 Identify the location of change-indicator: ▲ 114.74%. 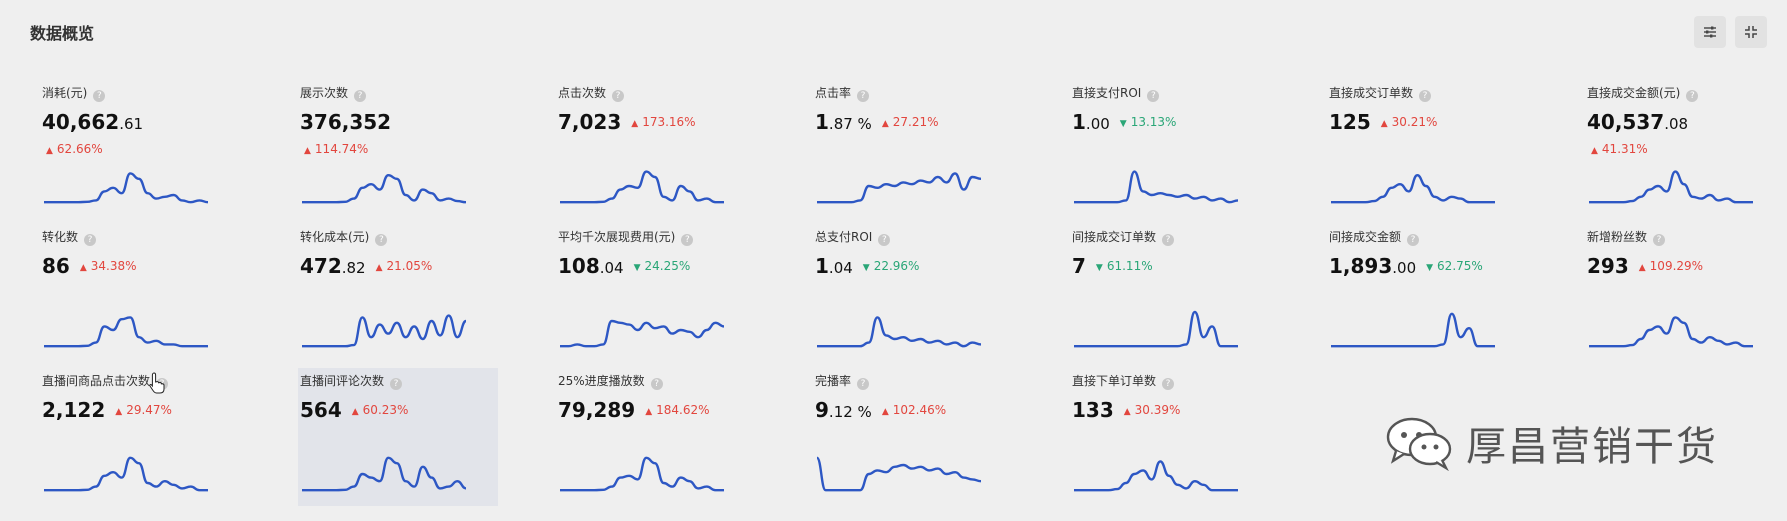
(336, 149).